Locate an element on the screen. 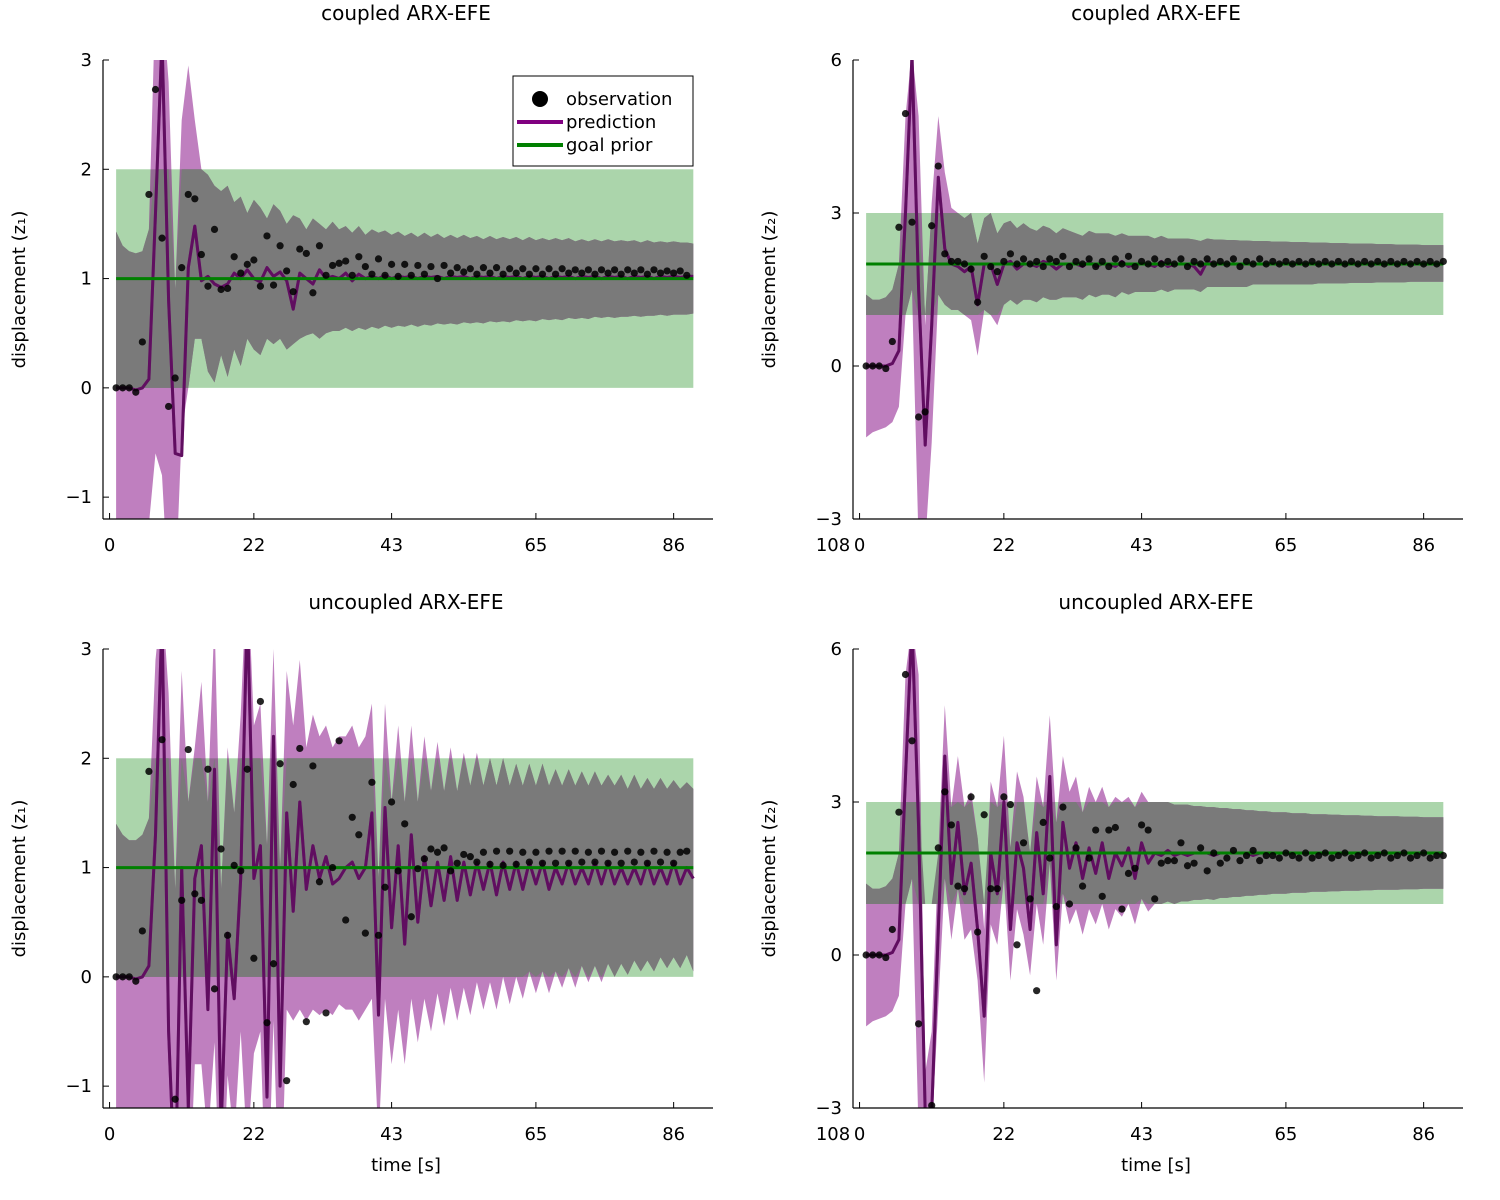 The height and width of the screenshot is (1200, 1500). x-axis-label: time [s] is located at coordinates (1156, 1165).